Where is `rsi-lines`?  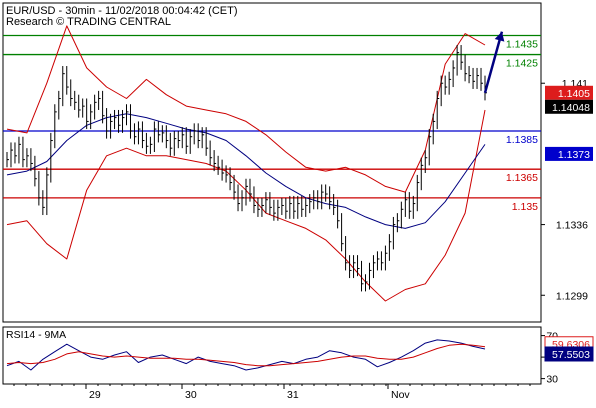 rsi-lines is located at coordinates (246, 355).